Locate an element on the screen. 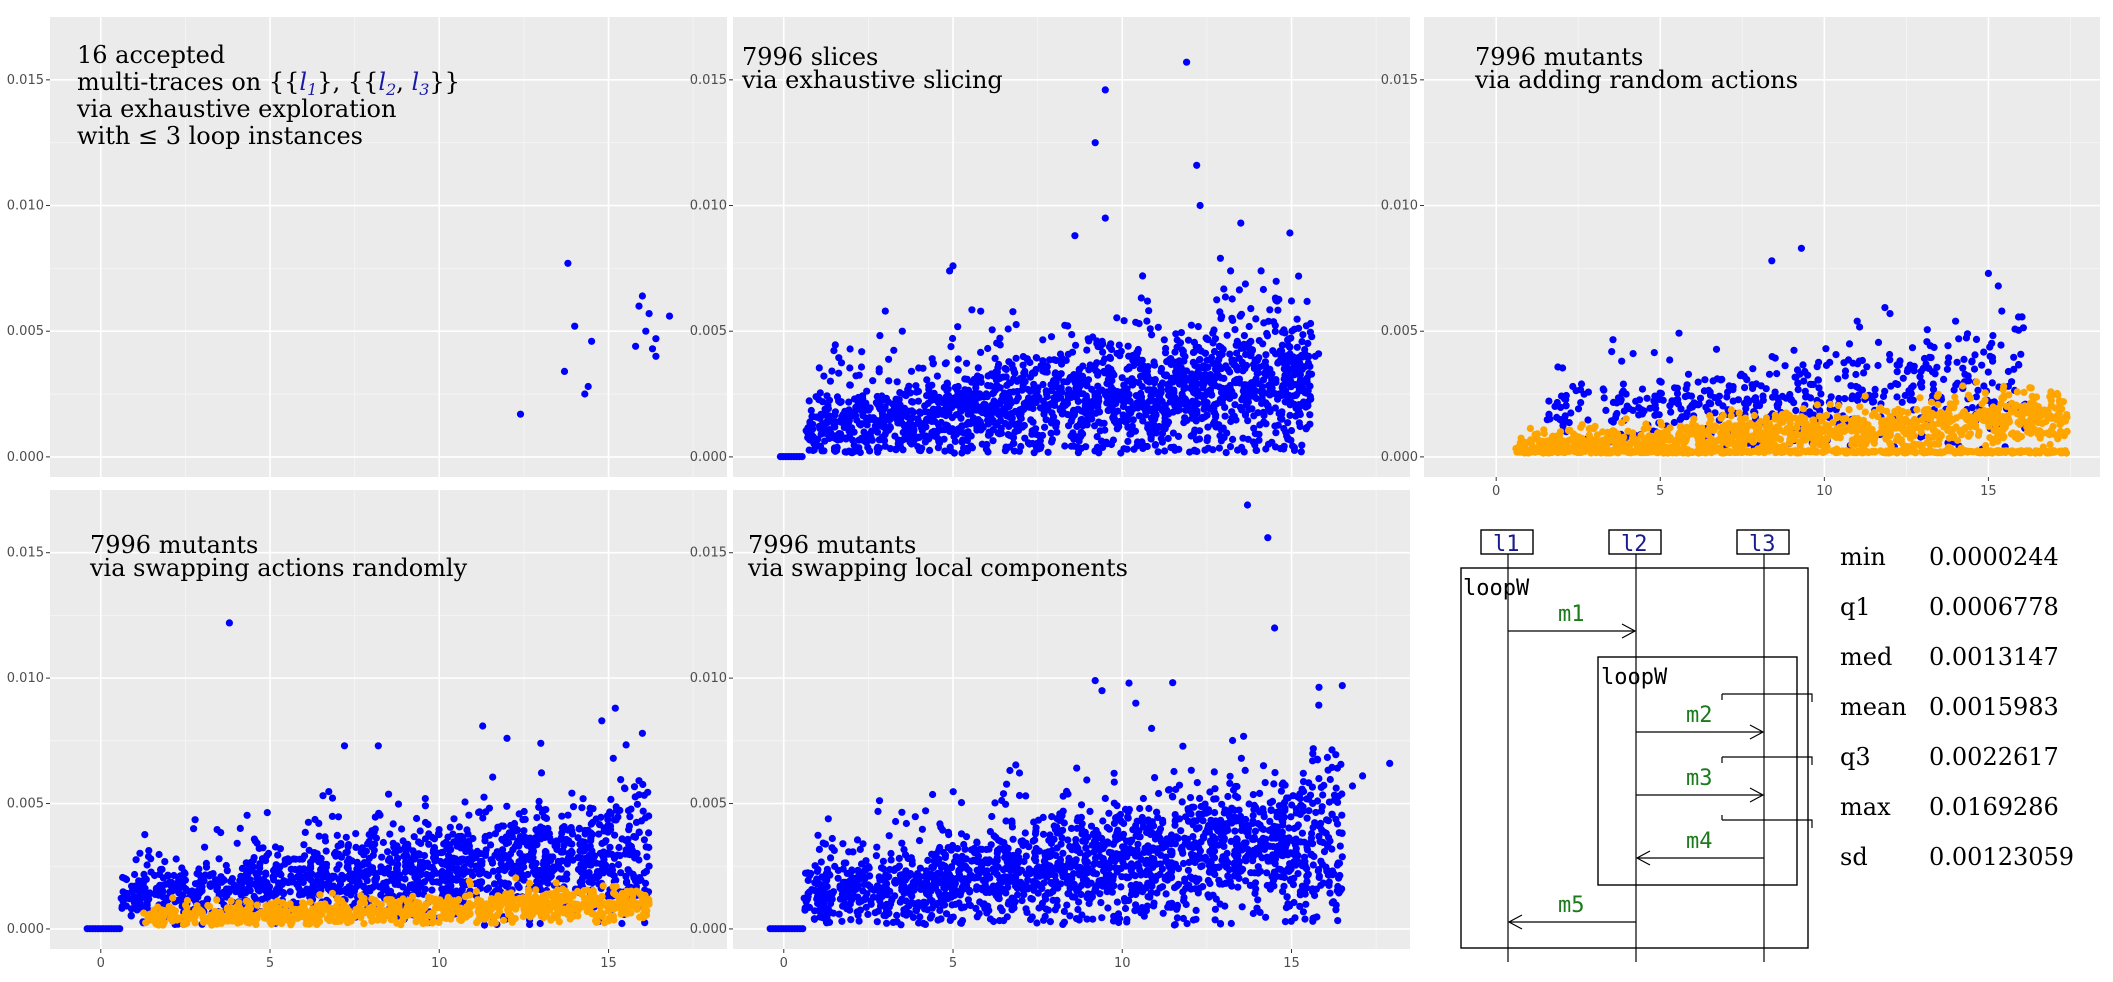 This screenshot has height=982, width=2113. y-tick-label: 0.005 is located at coordinates (1399, 331).